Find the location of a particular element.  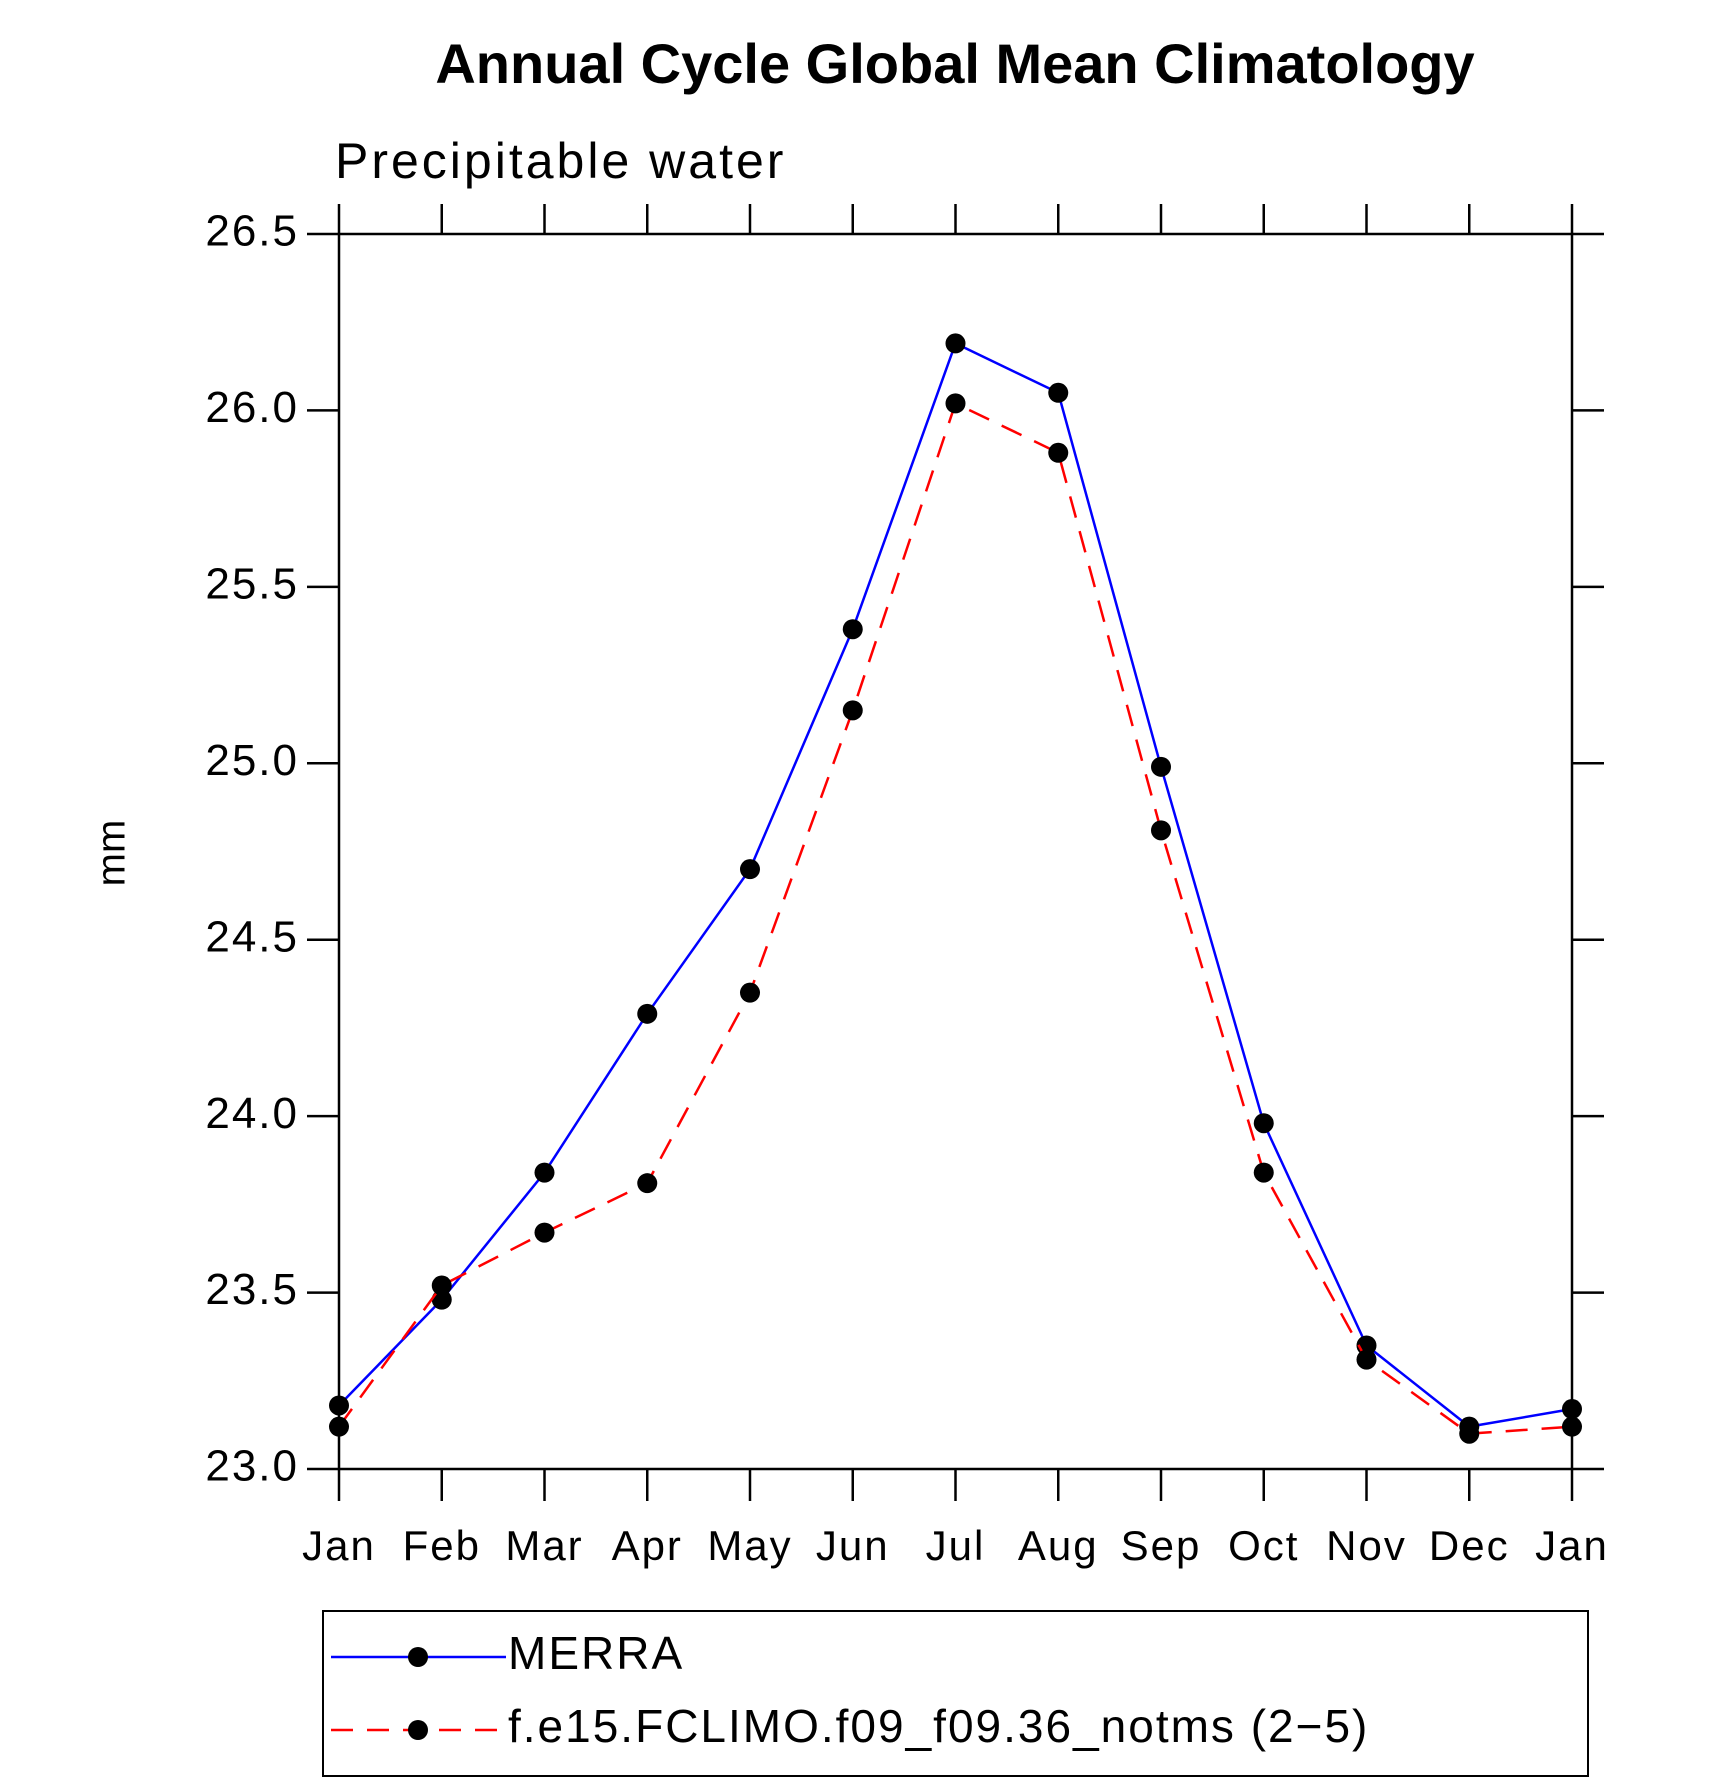

y-tick-label: 26.0 is located at coordinates (252, 407).